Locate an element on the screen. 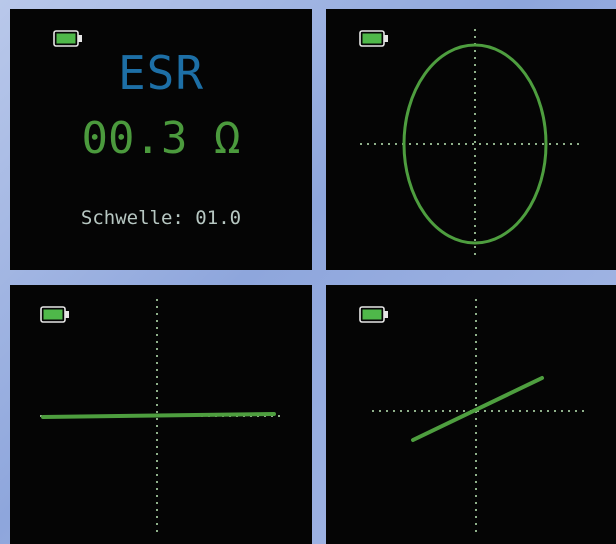 This screenshot has width=616, height=544. horizontal-trace is located at coordinates (158, 415).